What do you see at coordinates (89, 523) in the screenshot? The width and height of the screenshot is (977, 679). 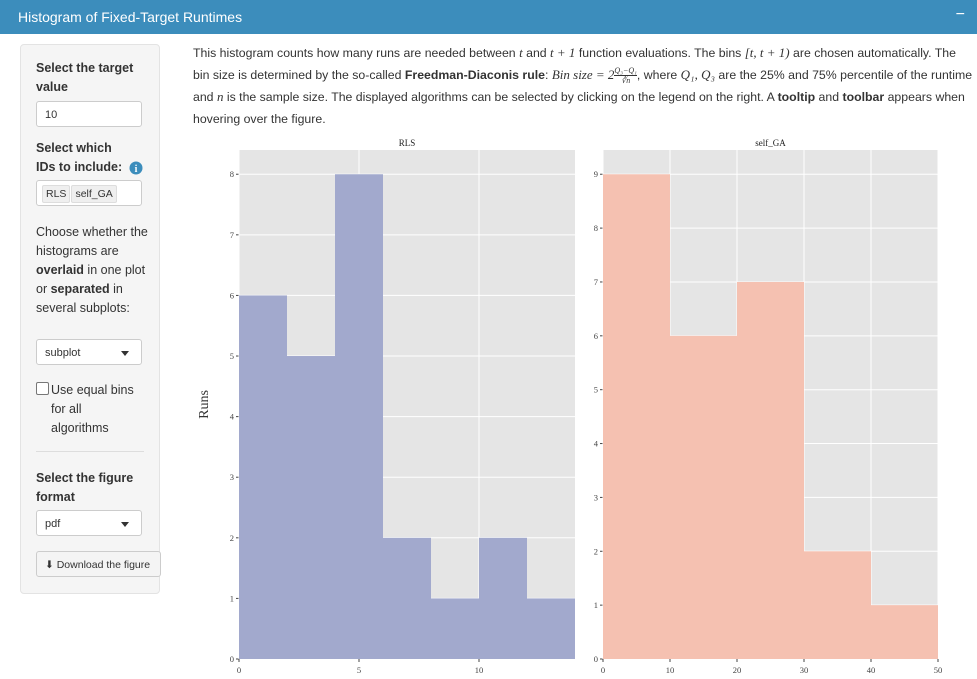 I see `format-select: pdf` at bounding box center [89, 523].